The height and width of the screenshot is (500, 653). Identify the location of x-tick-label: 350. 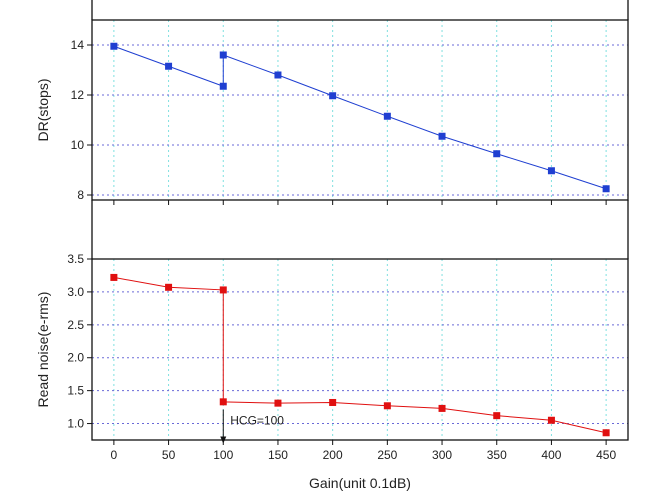
(497, 455).